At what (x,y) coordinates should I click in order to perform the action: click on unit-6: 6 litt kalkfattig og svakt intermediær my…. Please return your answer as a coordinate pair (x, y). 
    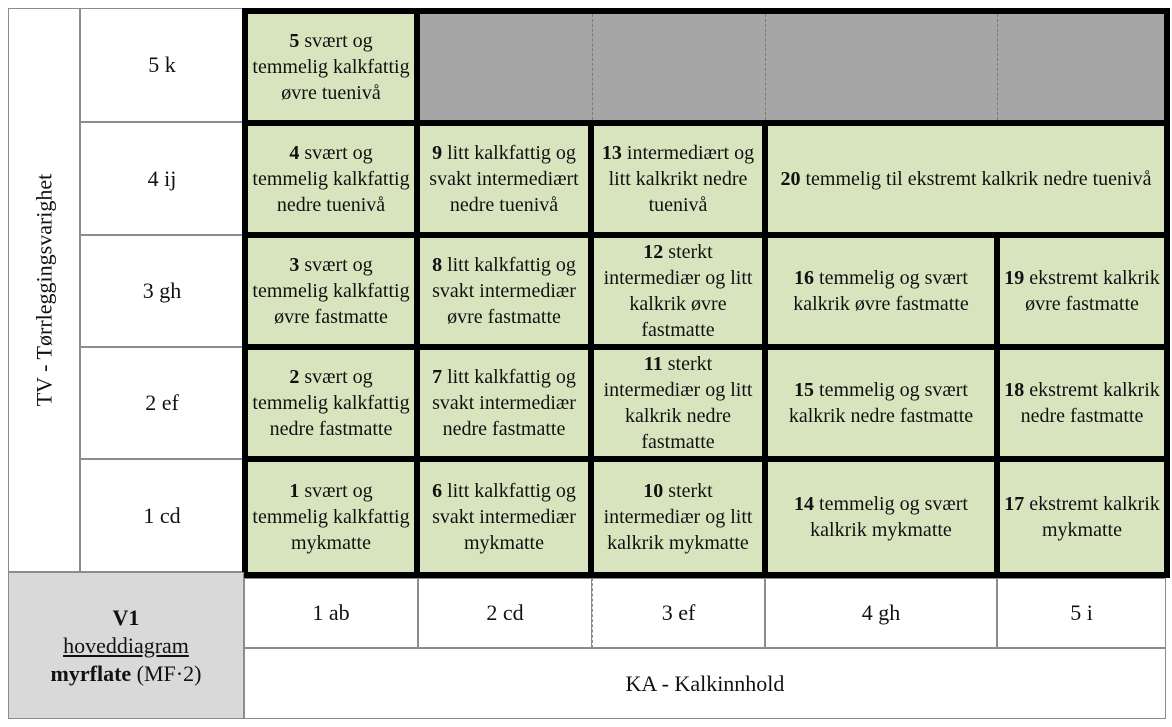
    Looking at the image, I should click on (504, 517).